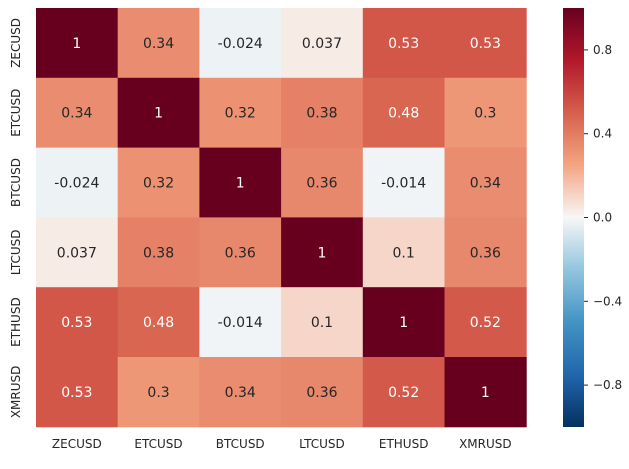  Describe the element at coordinates (16, 392) in the screenshot. I see `y-tick-label: XMRUSD` at that location.